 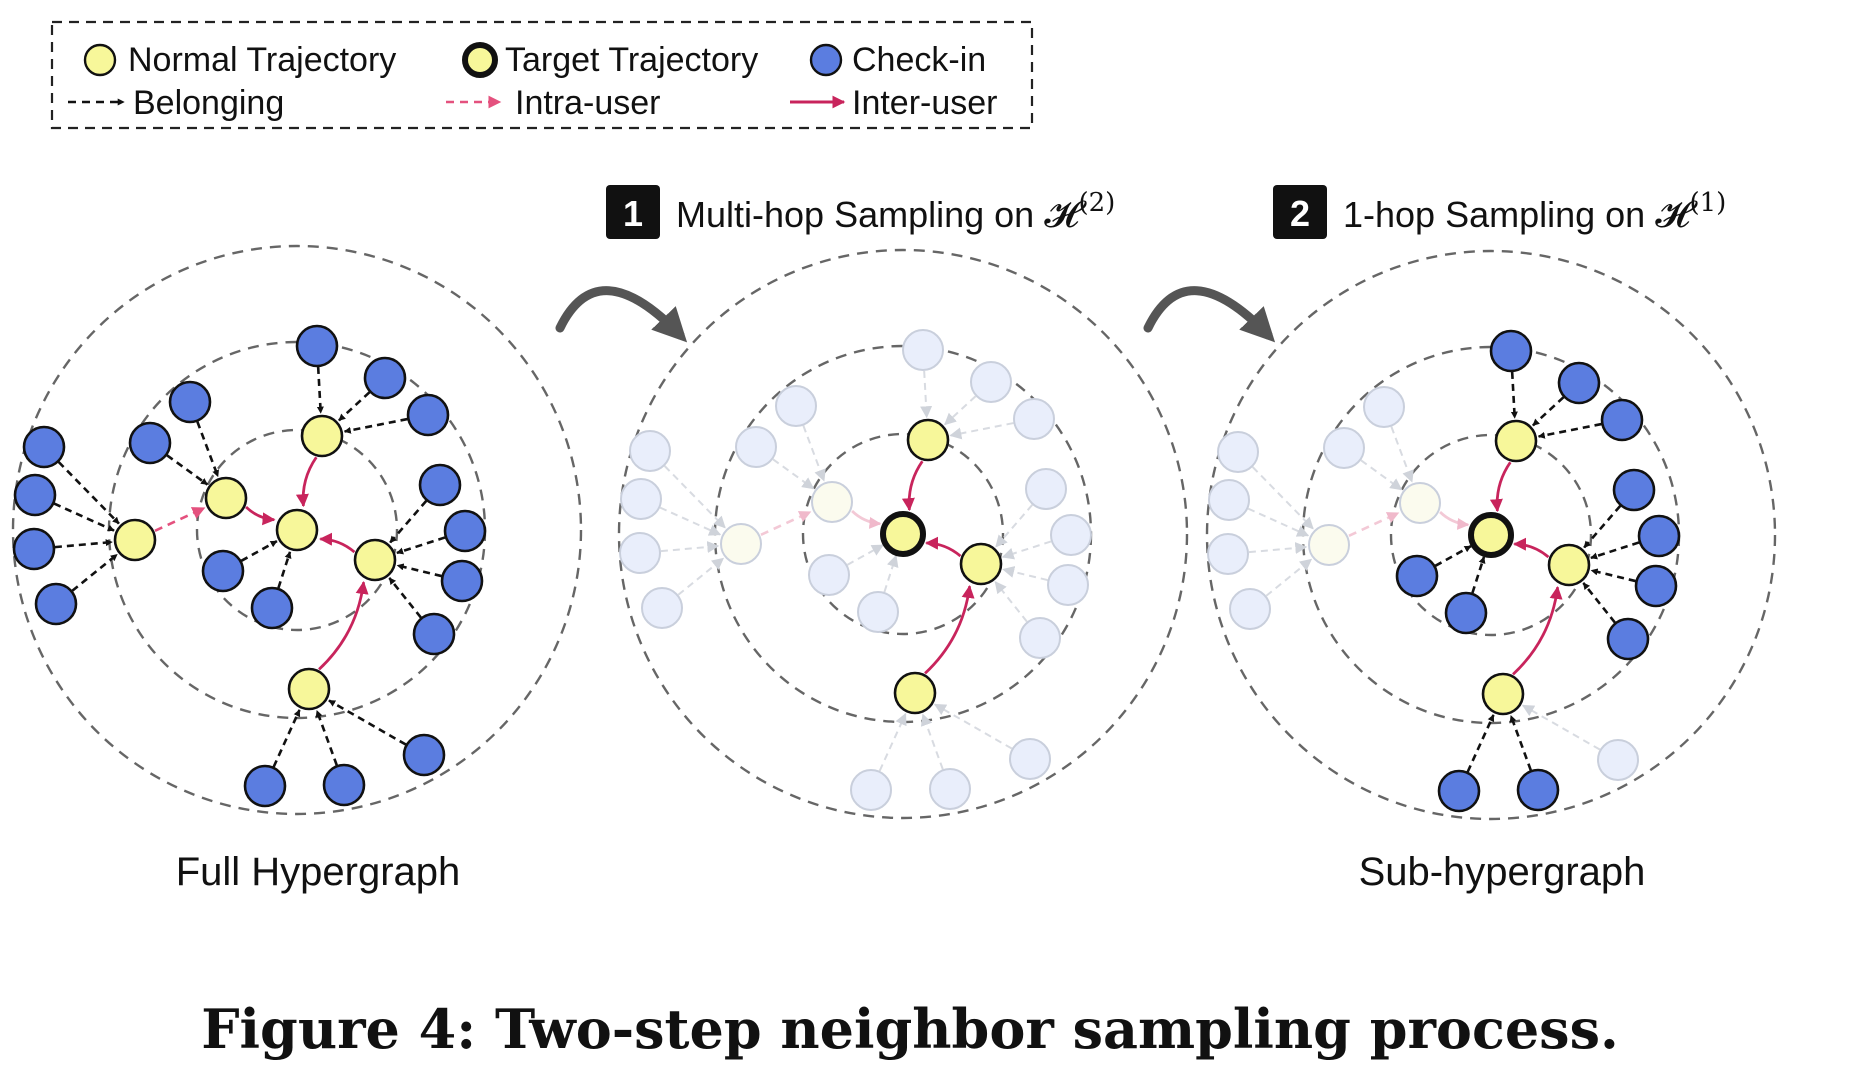 I want to click on step-2-badge-number: 2, so click(x=1300, y=213).